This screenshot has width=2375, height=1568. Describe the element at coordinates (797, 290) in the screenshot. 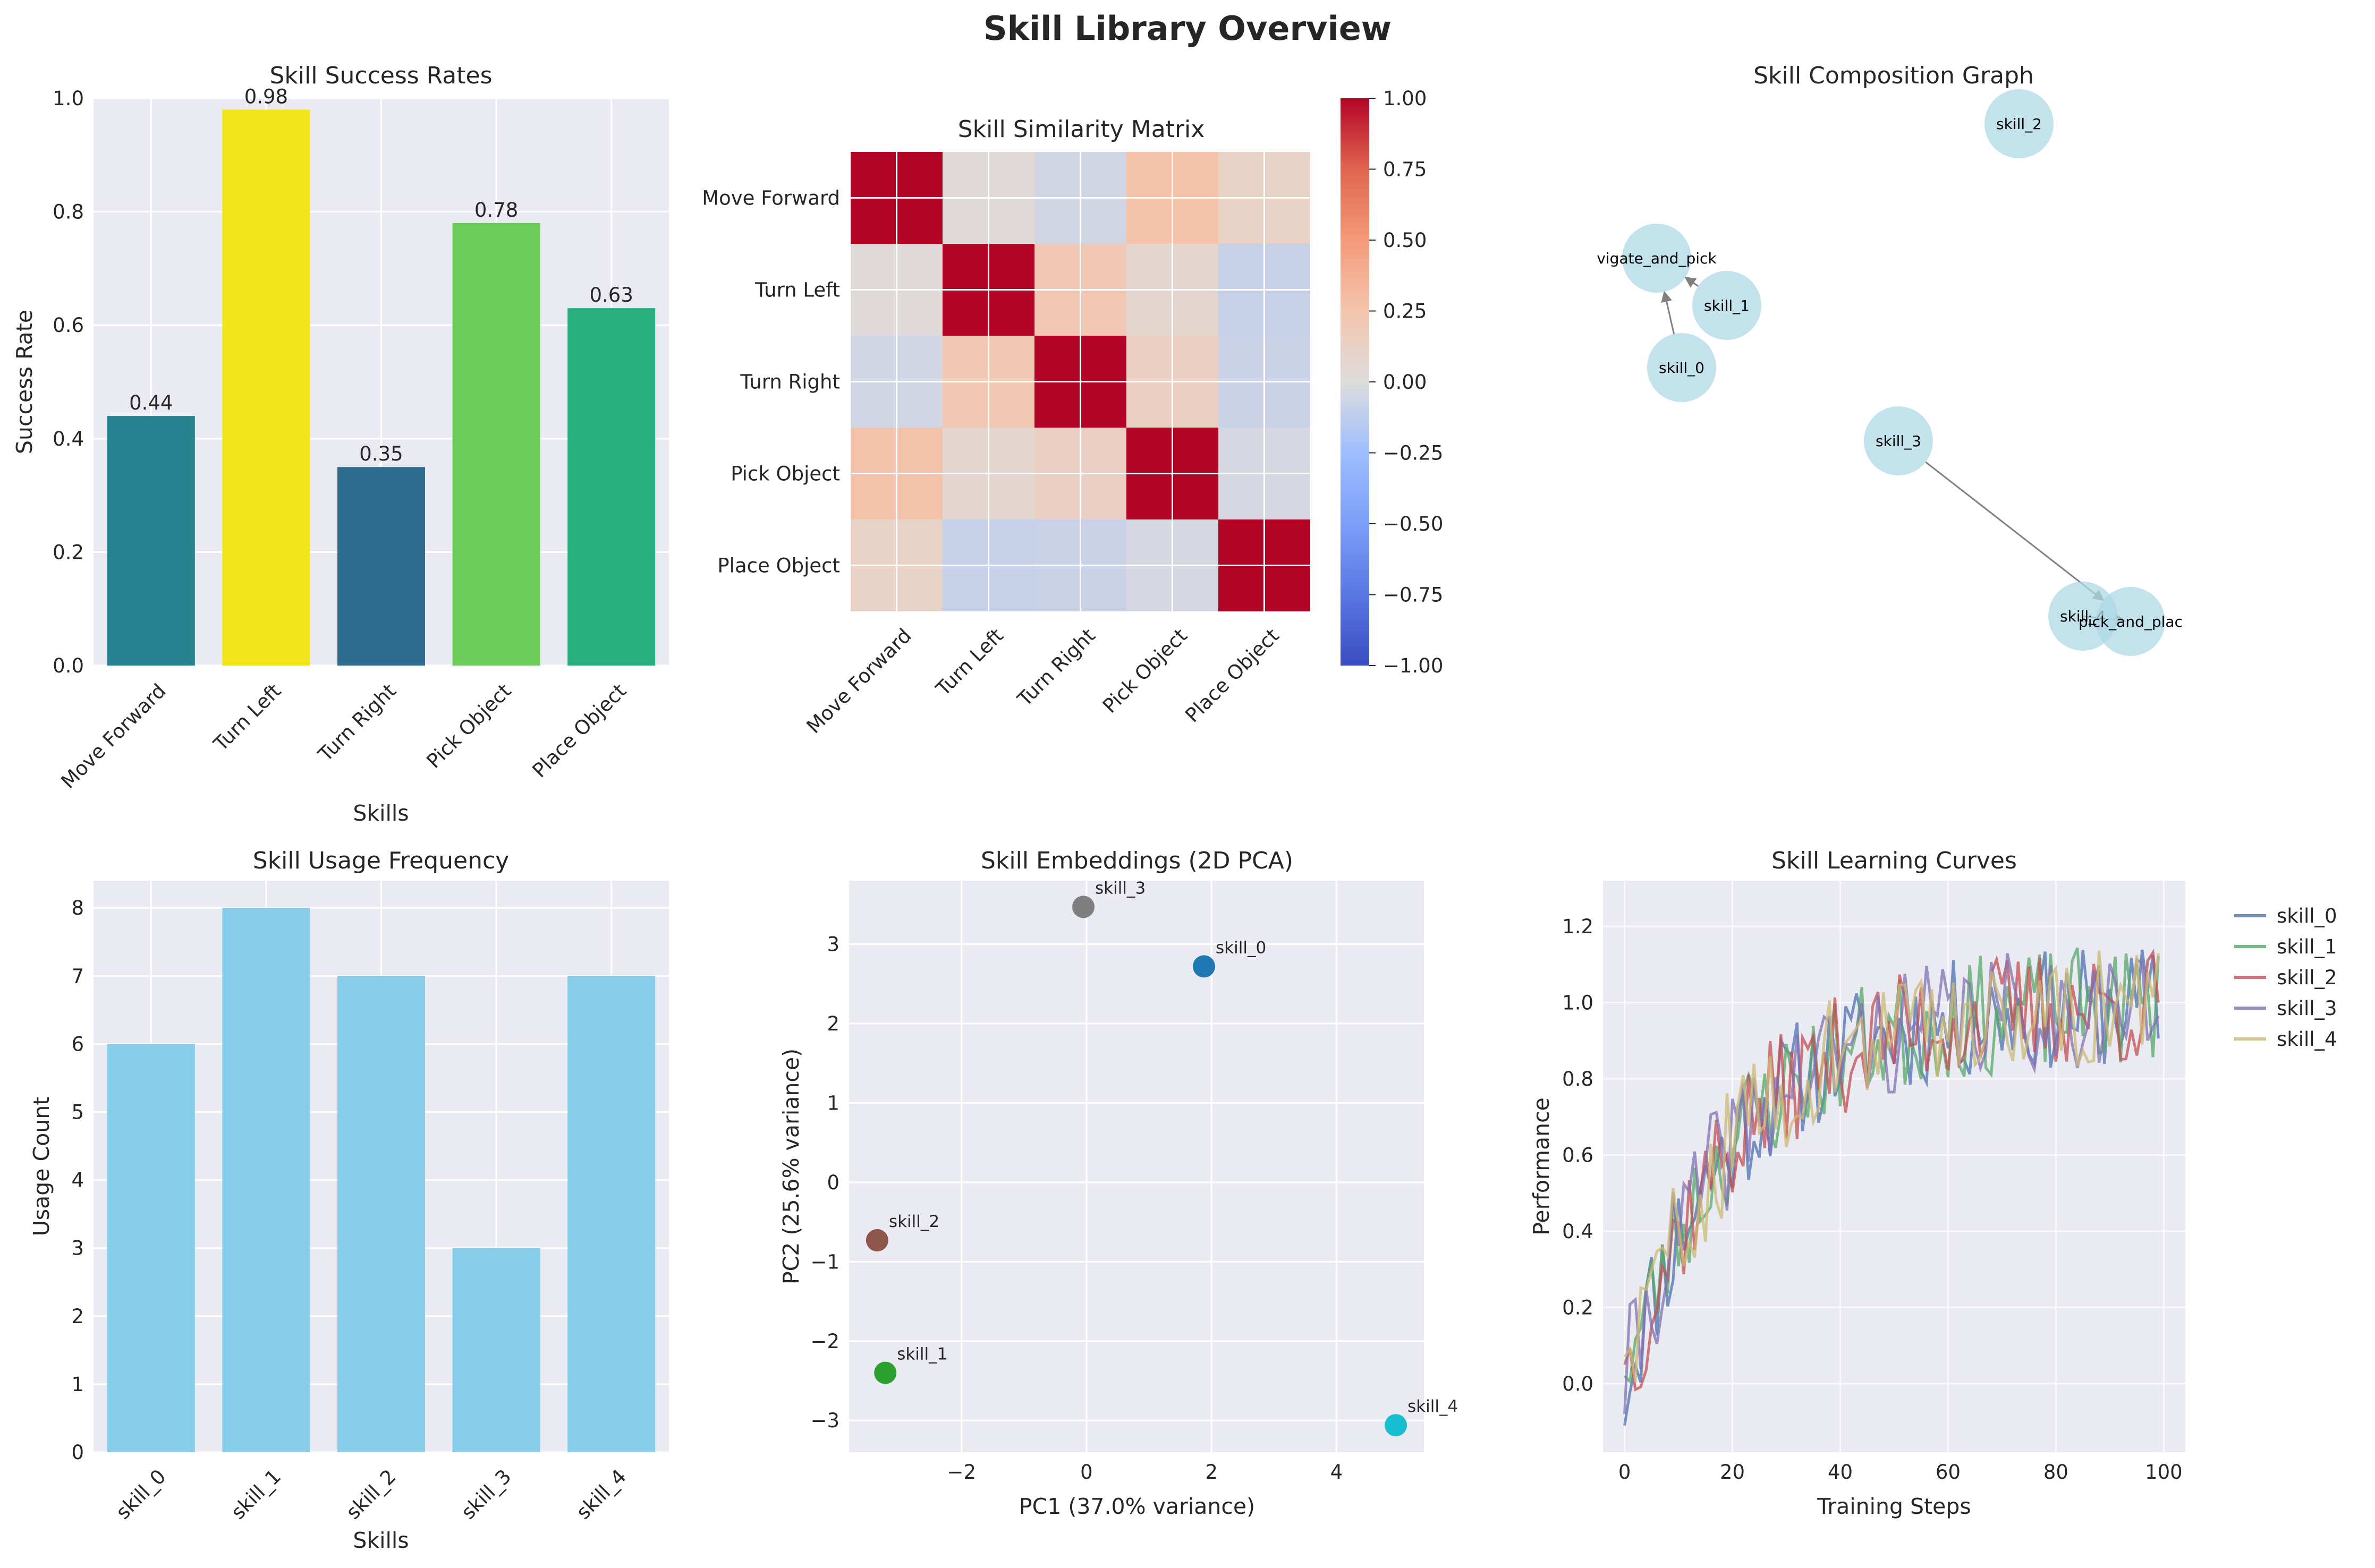

I see `row-label: Turn Left` at that location.